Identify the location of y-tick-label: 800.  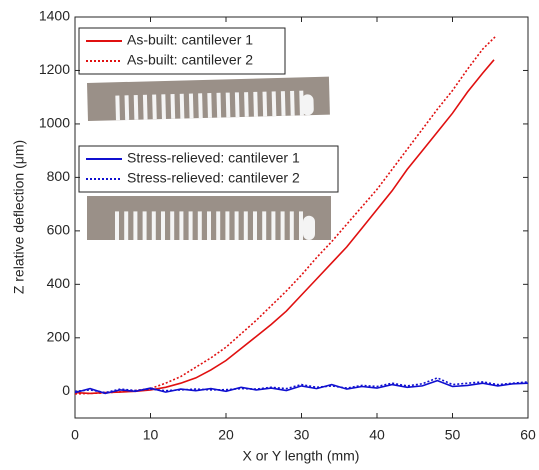
(59, 176).